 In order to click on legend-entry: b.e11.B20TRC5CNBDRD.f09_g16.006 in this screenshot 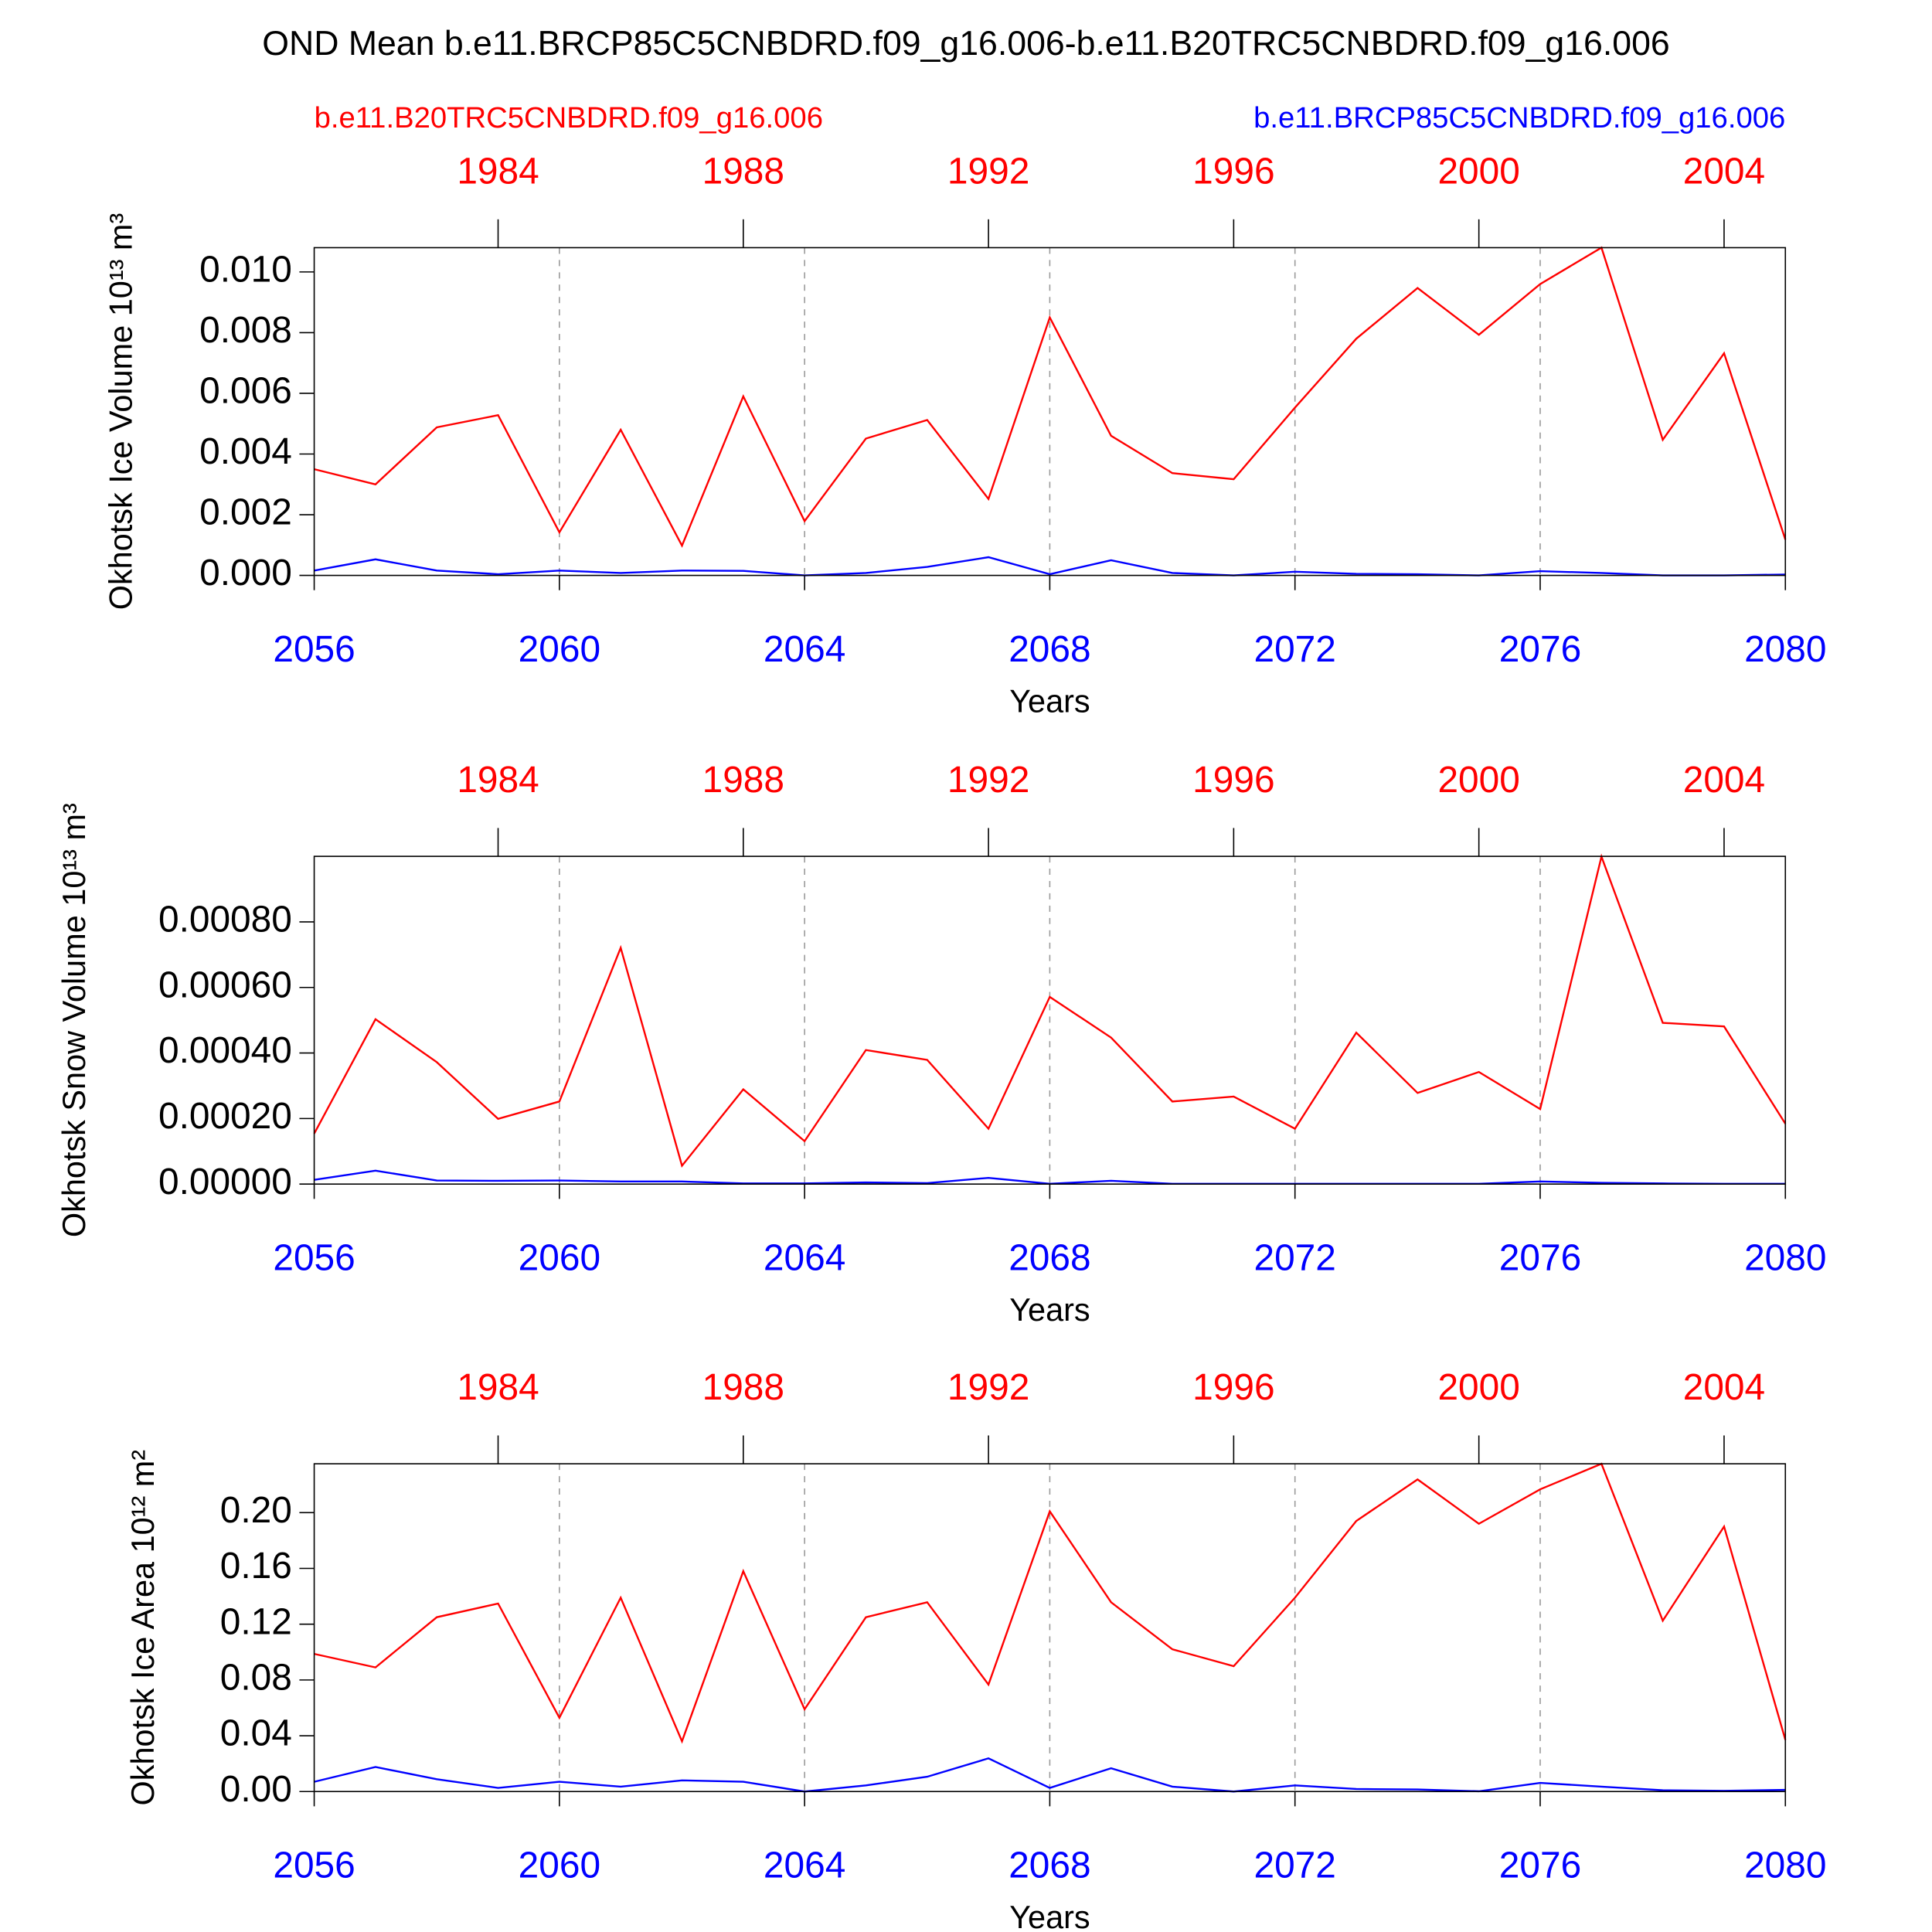, I will do `click(569, 118)`.